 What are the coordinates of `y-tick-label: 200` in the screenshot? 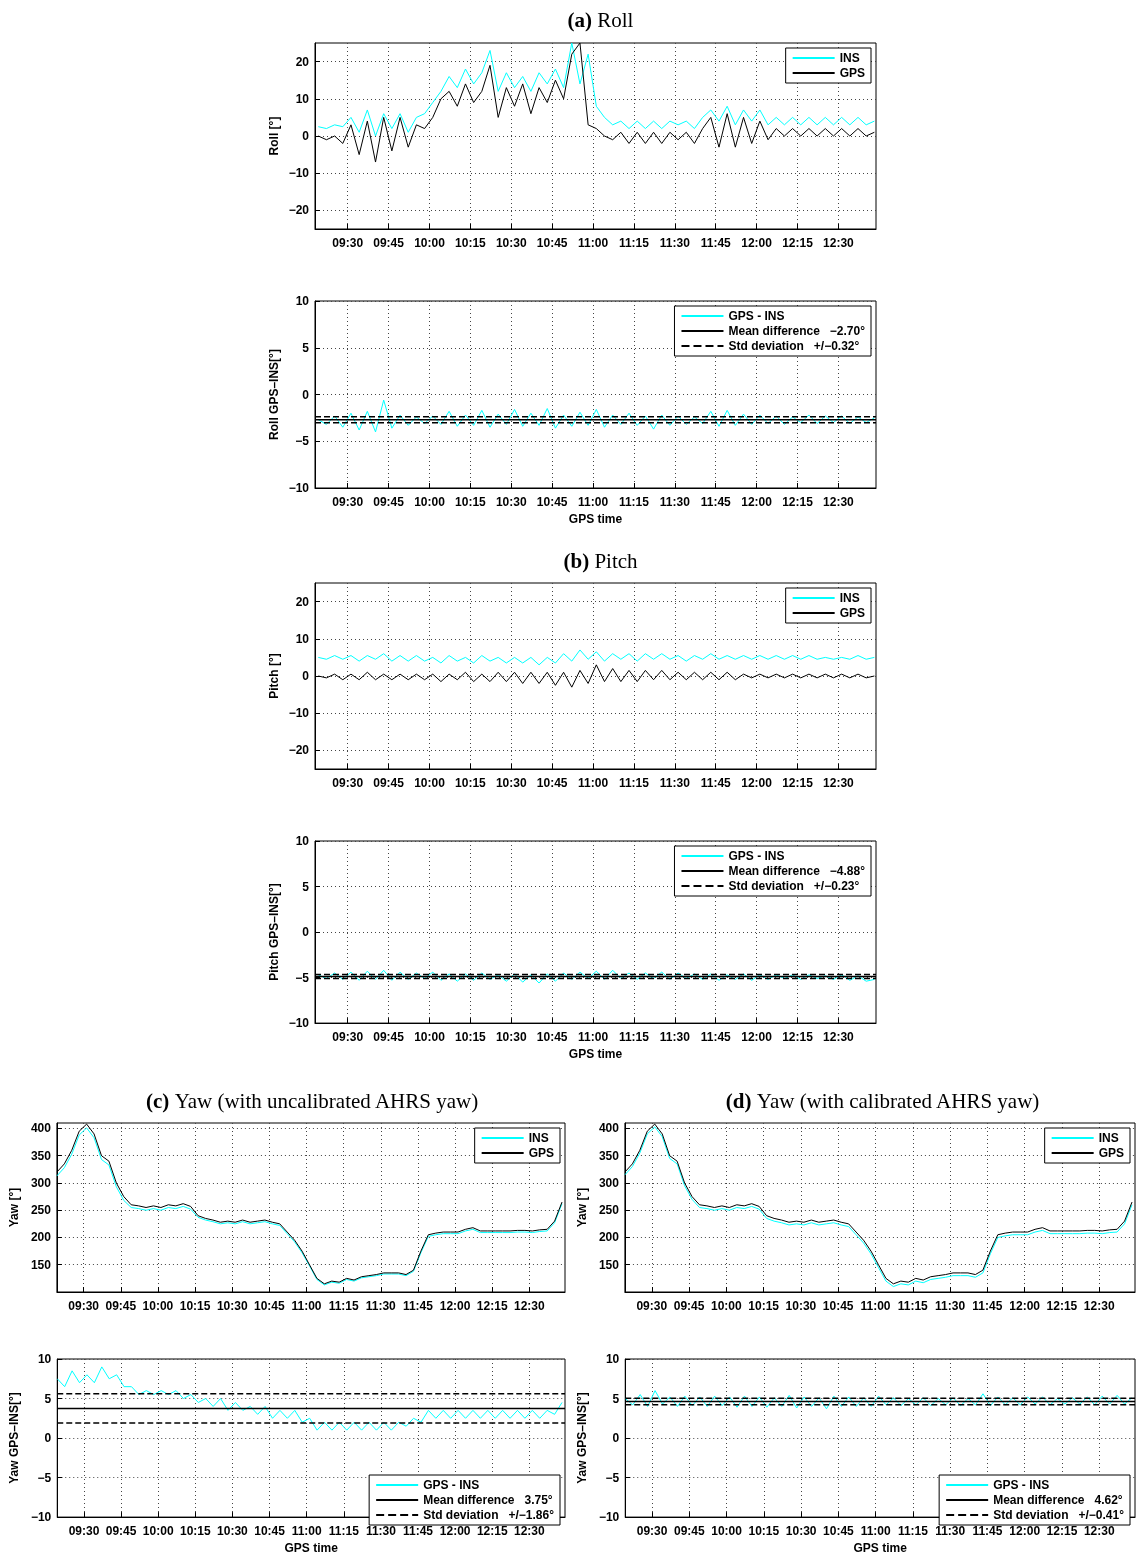 It's located at (41, 1237).